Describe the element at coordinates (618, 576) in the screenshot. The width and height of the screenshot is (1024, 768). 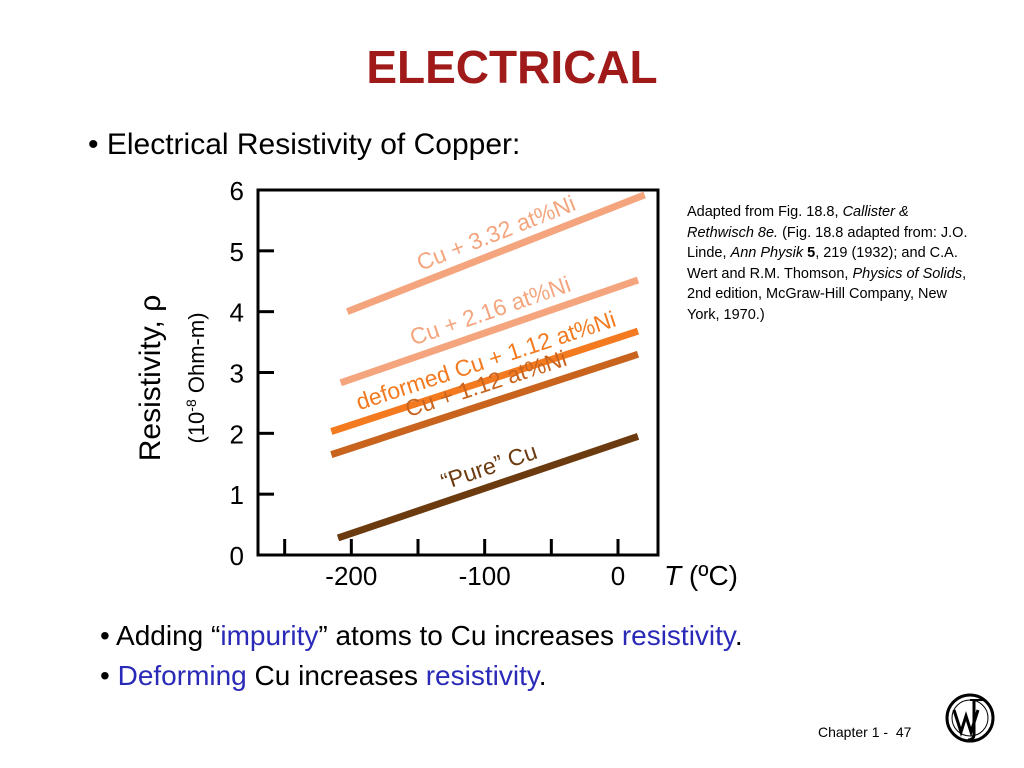
I see `x-tick-label: 0` at that location.